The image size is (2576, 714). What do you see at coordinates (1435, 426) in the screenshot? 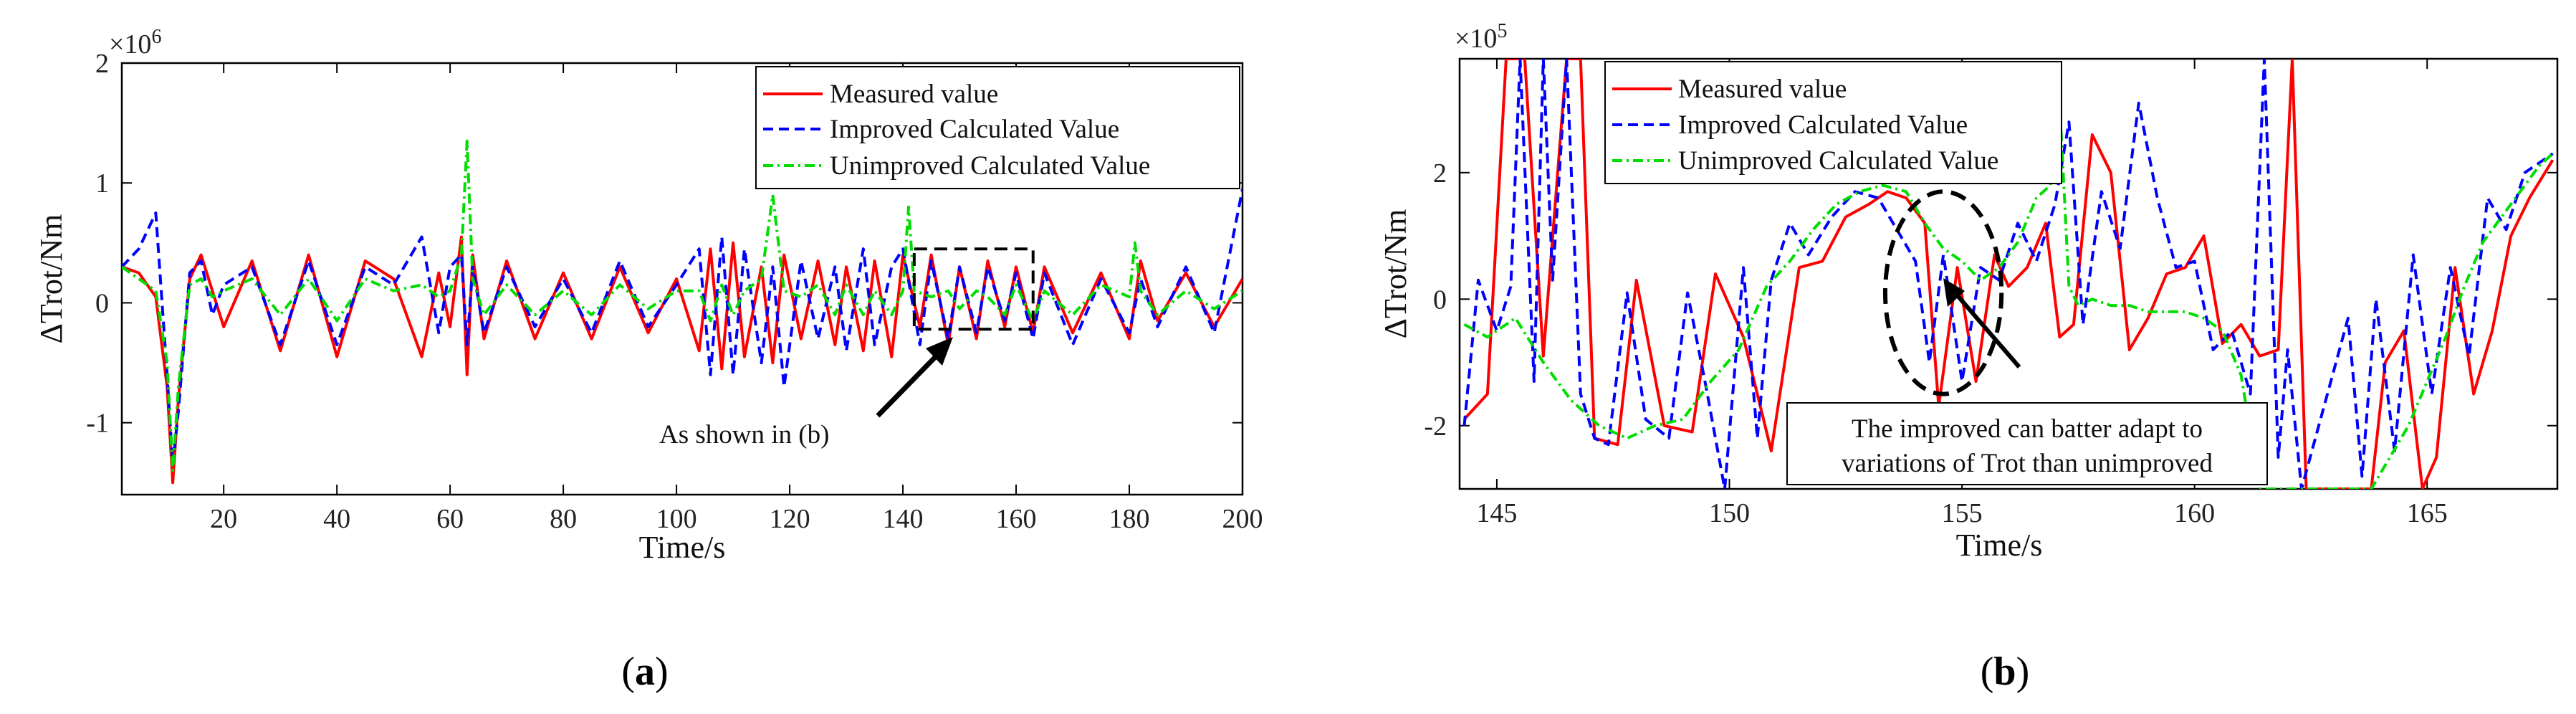
I see `panel-b-ytick-label: -2` at bounding box center [1435, 426].